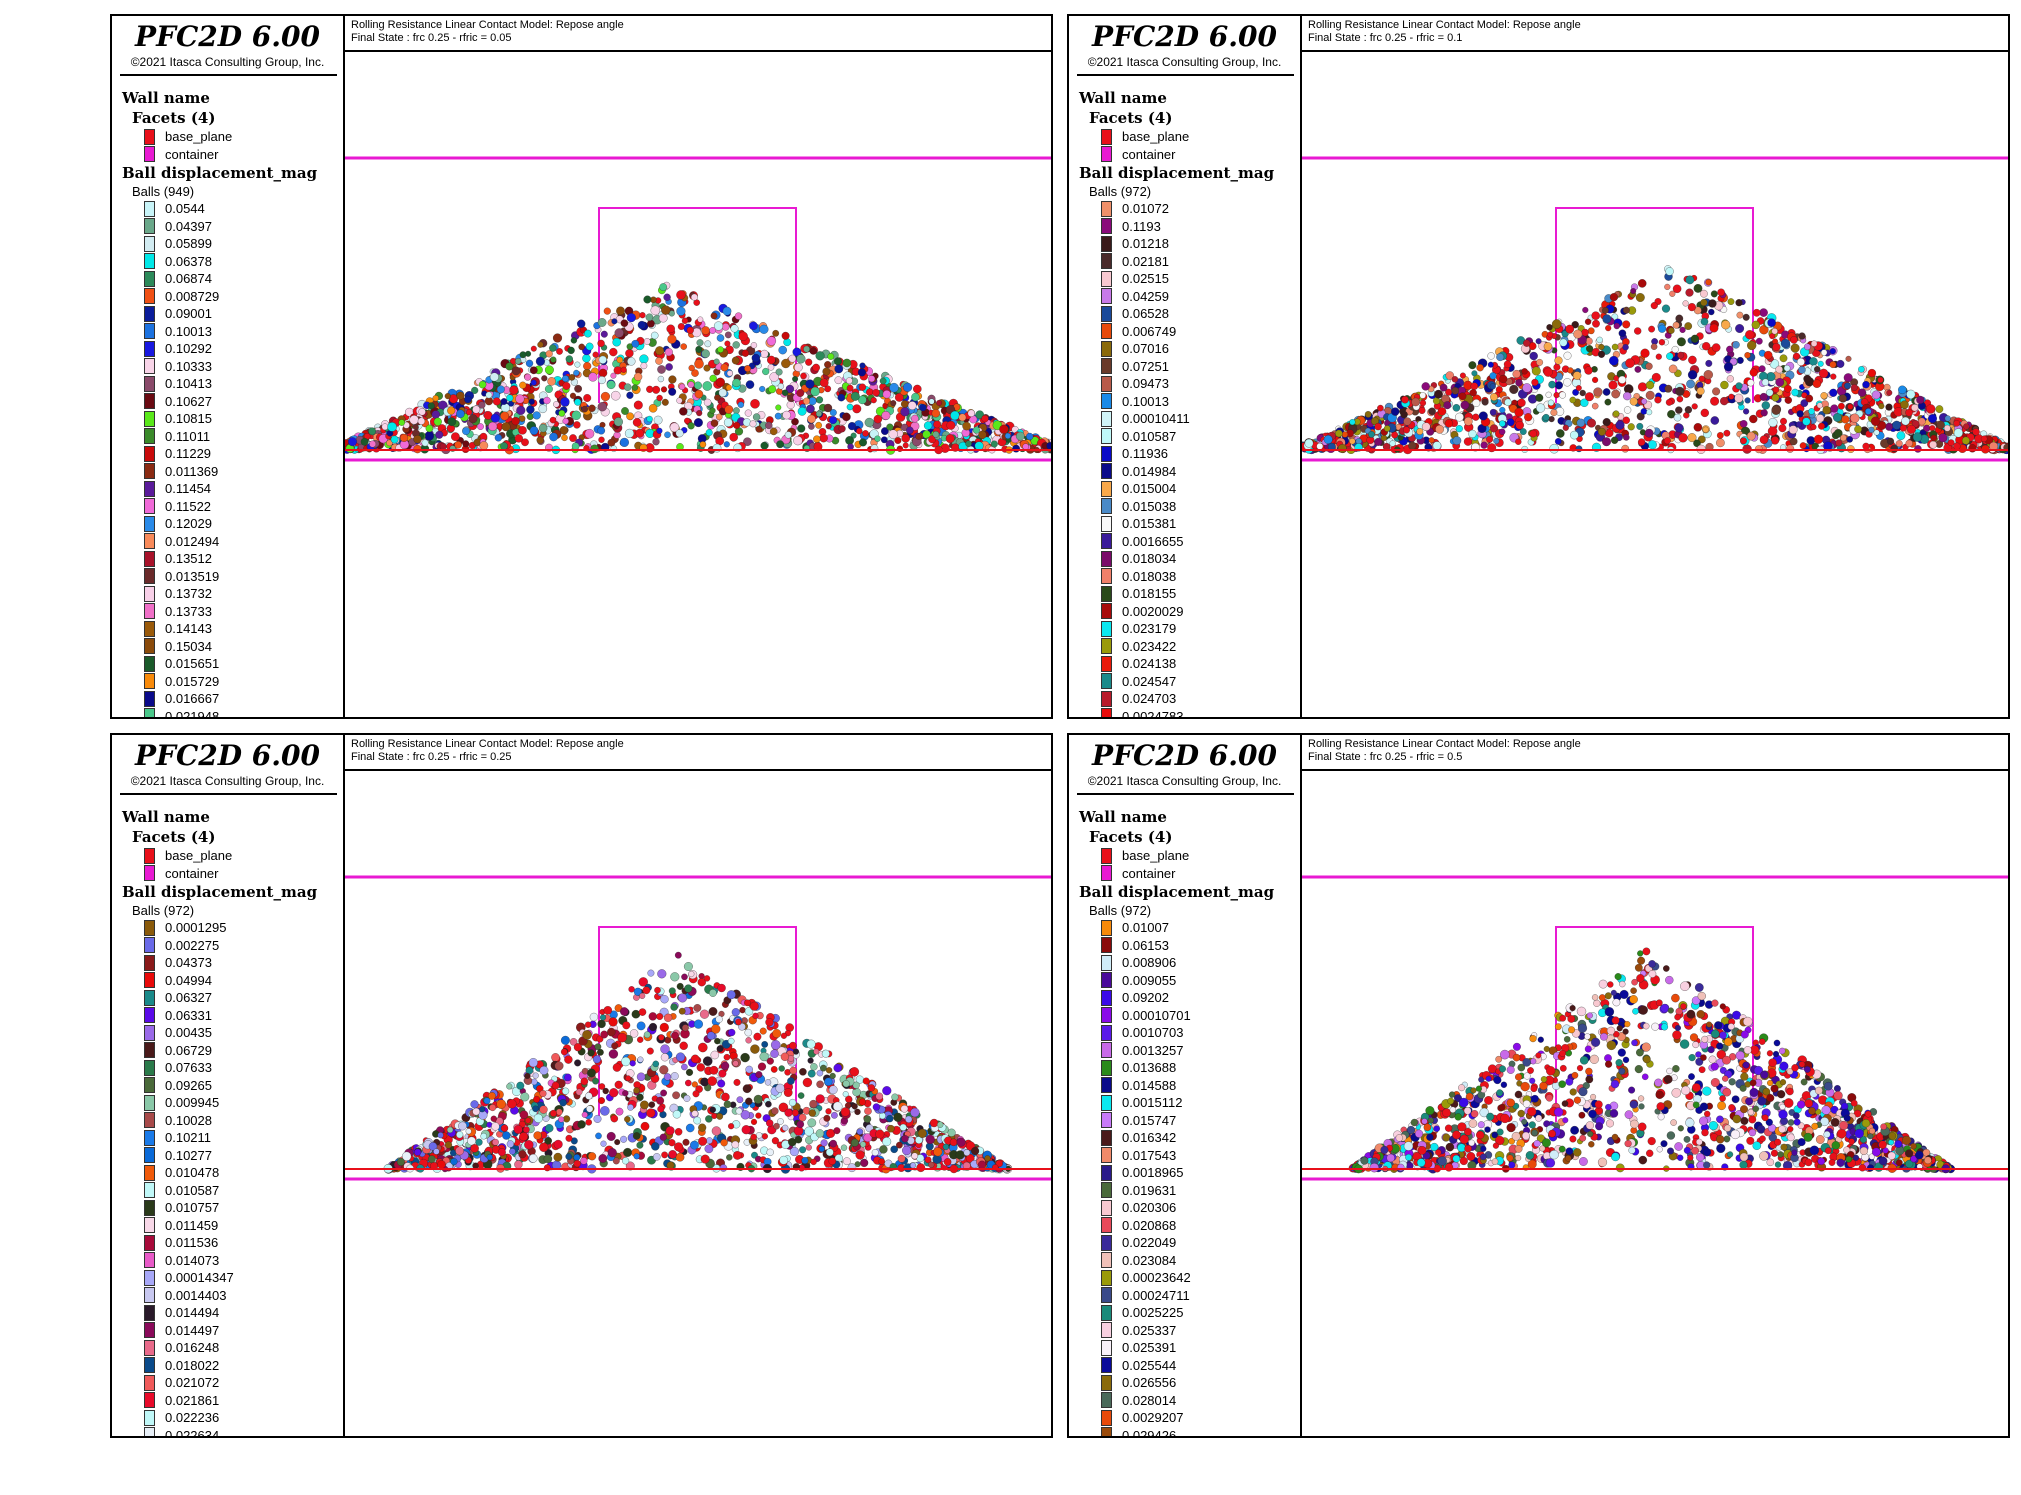  What do you see at coordinates (227, 594) in the screenshot?
I see `ball-legend-item: 0.13732` at bounding box center [227, 594].